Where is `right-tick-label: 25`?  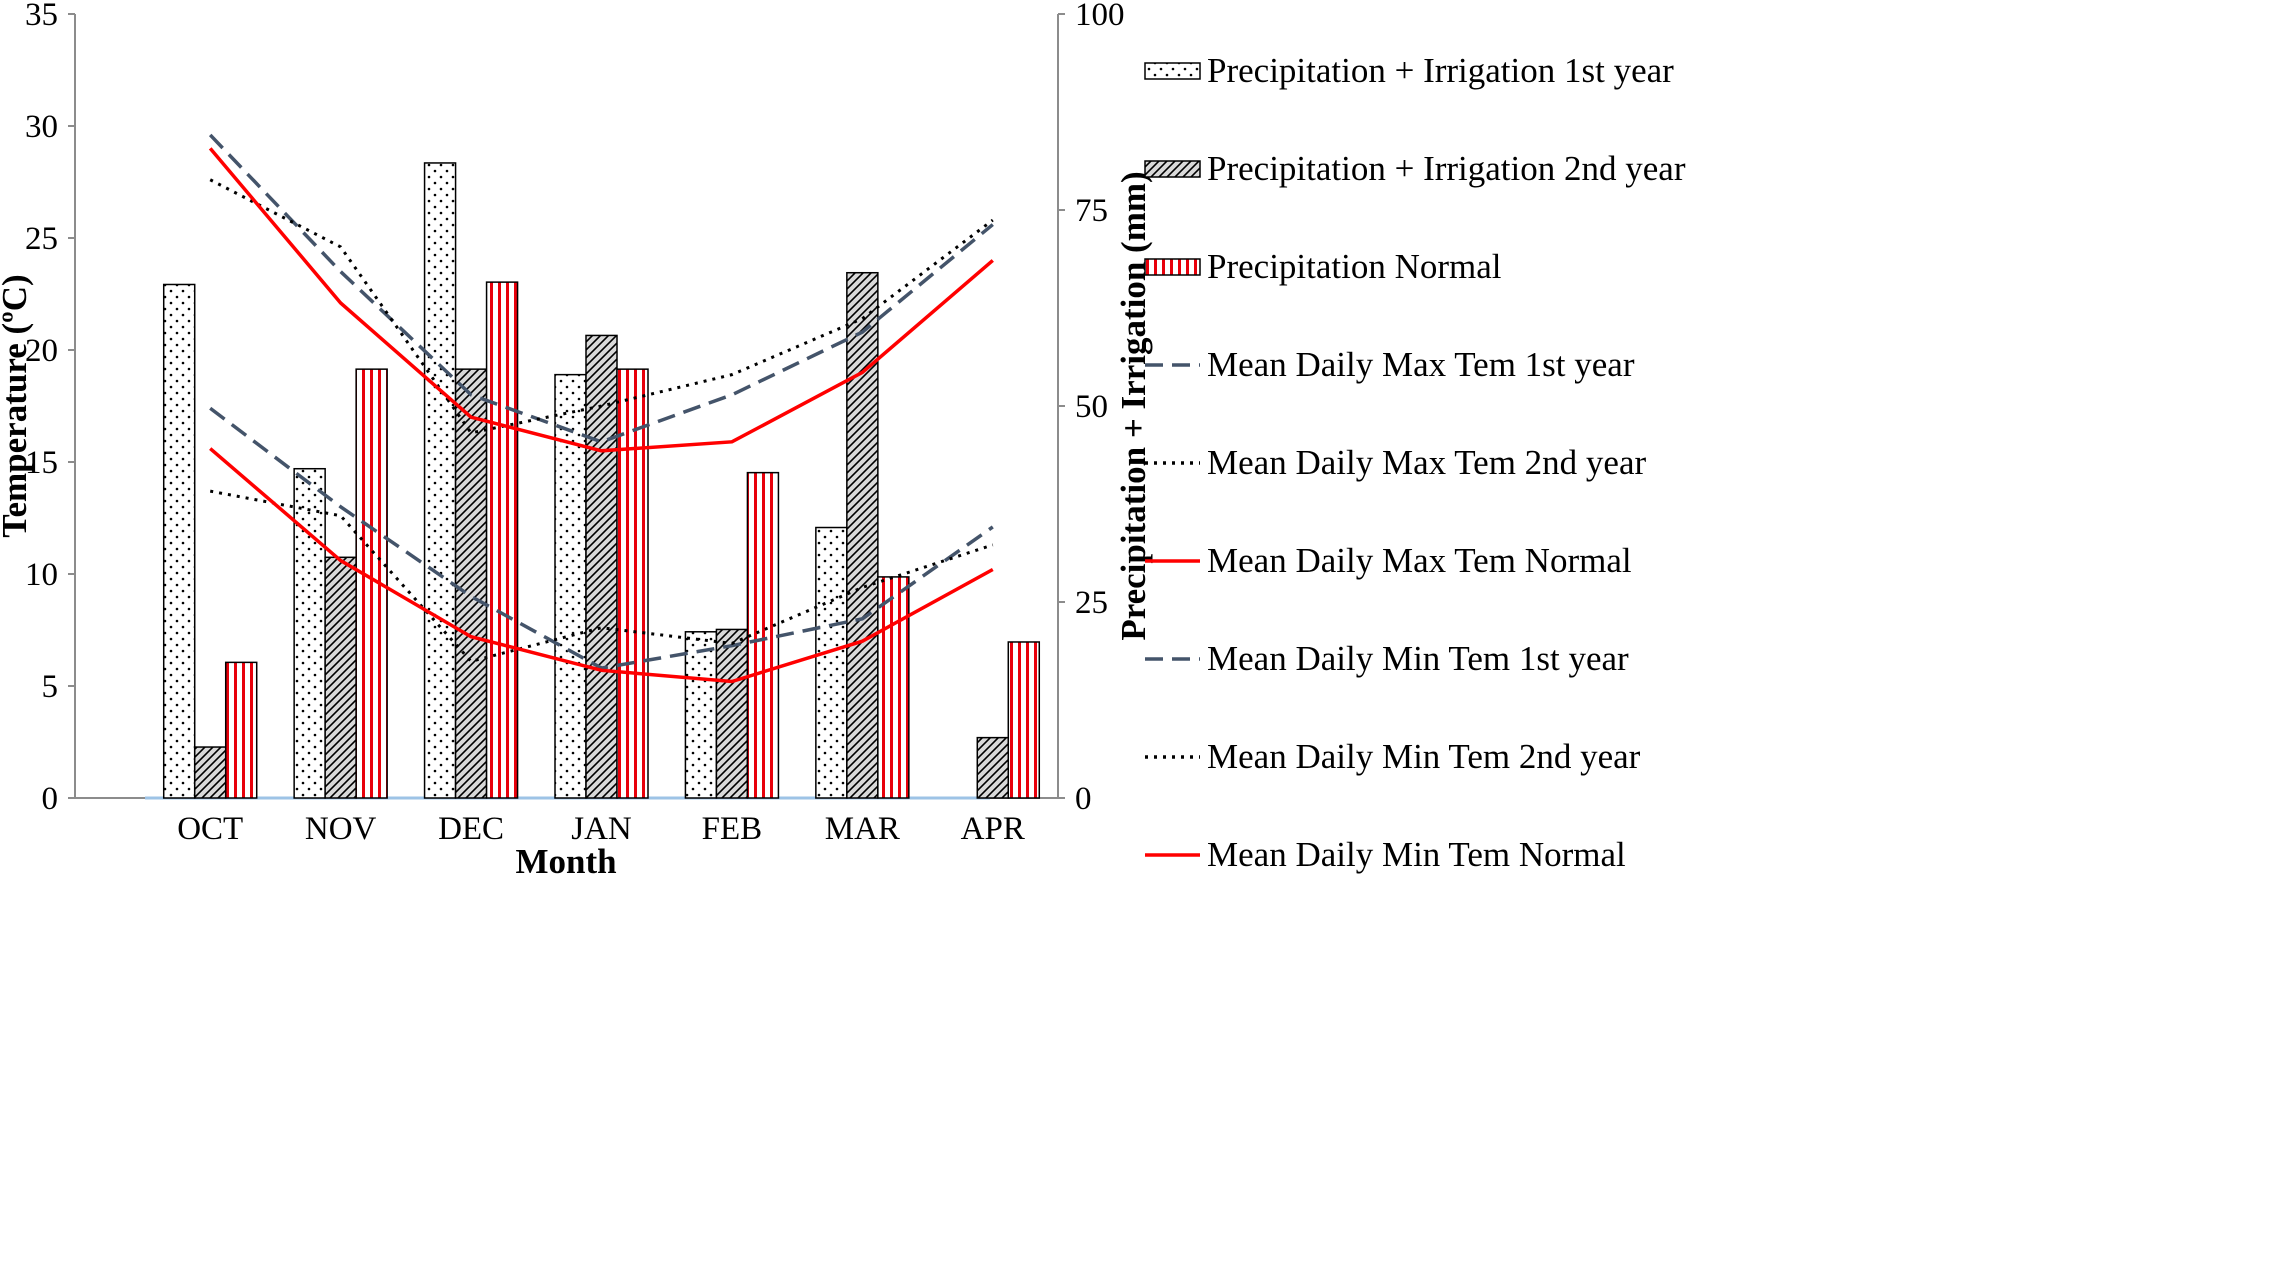 right-tick-label: 25 is located at coordinates (1091, 603).